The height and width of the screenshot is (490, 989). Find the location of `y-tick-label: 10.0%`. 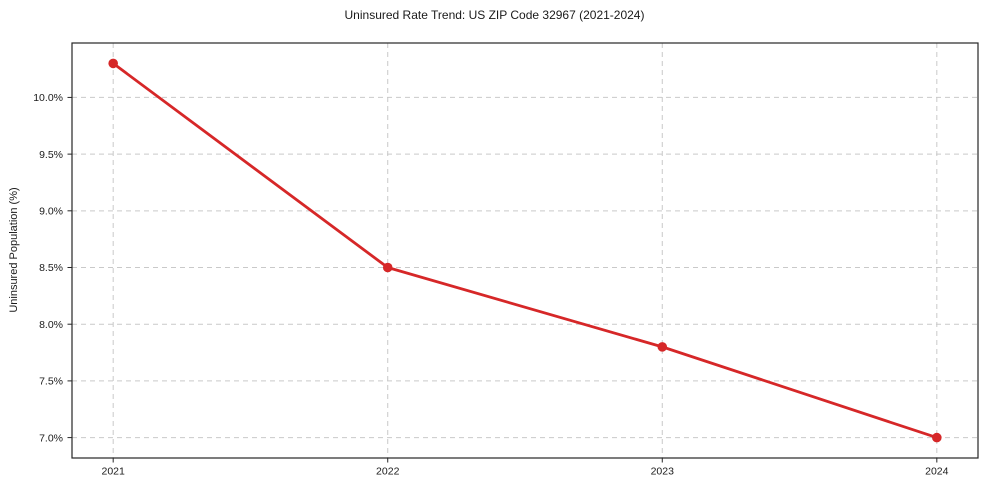

y-tick-label: 10.0% is located at coordinates (48, 98).